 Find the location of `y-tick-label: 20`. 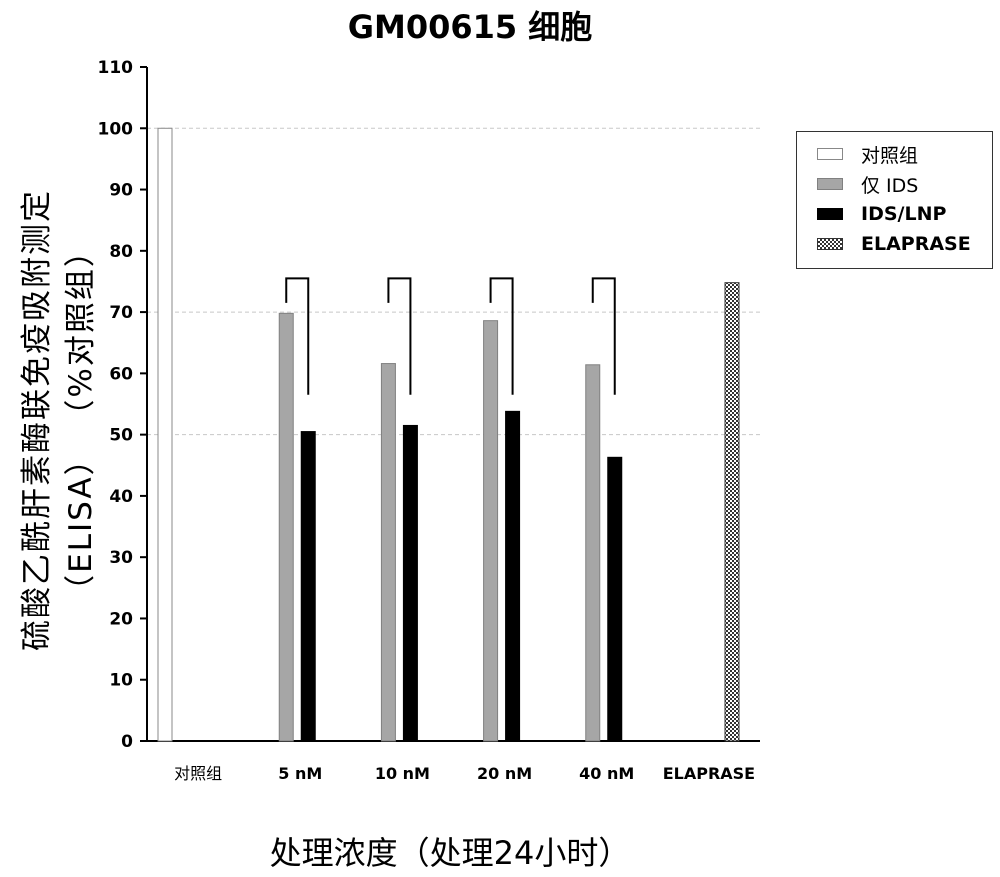

y-tick-label: 20 is located at coordinates (121, 619).